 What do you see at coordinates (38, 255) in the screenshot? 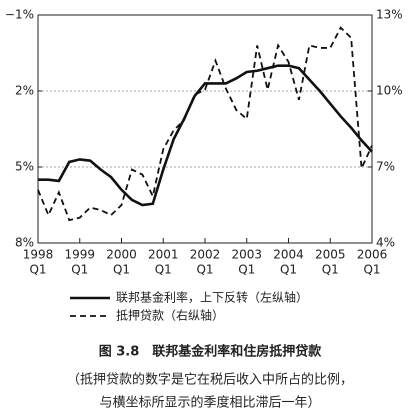
I see `x-tick-label: 1998` at bounding box center [38, 255].